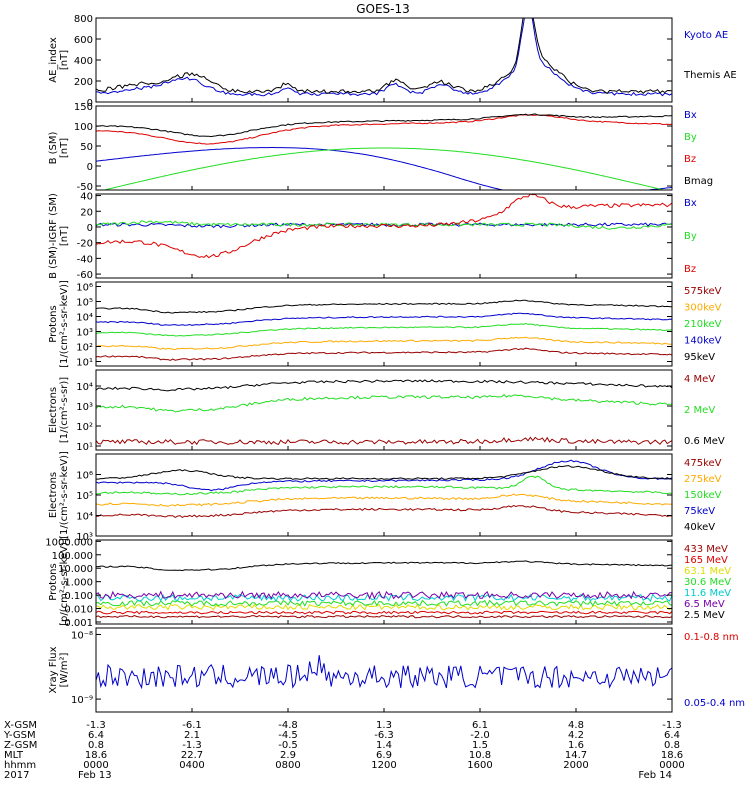 This screenshot has height=800, width=750. What do you see at coordinates (192, 745) in the screenshot?
I see `x-axis-cell: -1.3` at bounding box center [192, 745].